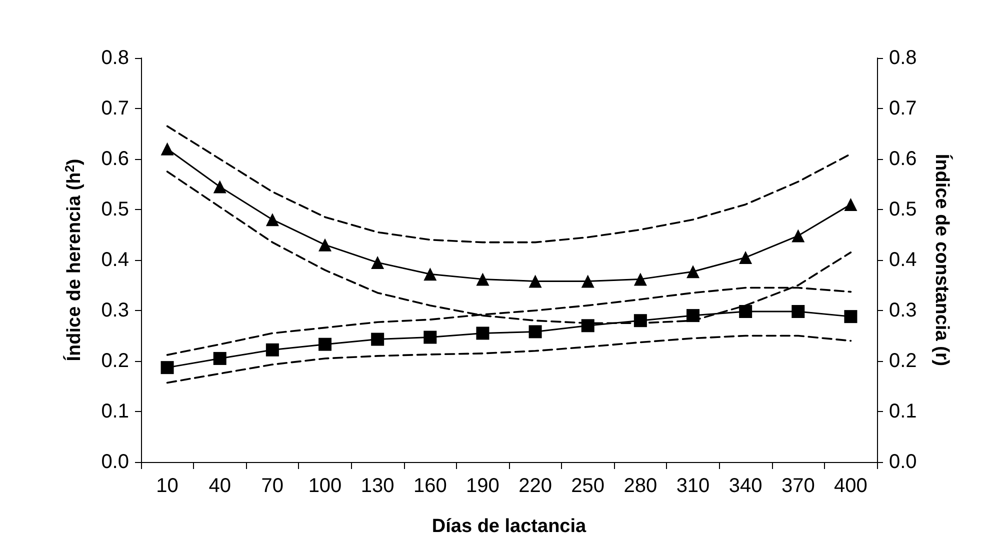 This screenshot has width=990, height=549. Describe the element at coordinates (73, 260) in the screenshot. I see `y-axis-title: Índice de herencia (h2)` at that location.